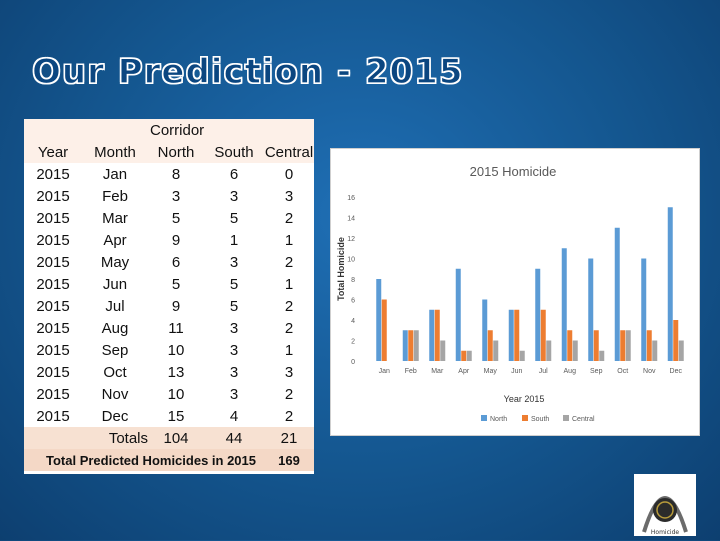  What do you see at coordinates (517, 335) in the screenshot?
I see `bar-south-jun` at bounding box center [517, 335].